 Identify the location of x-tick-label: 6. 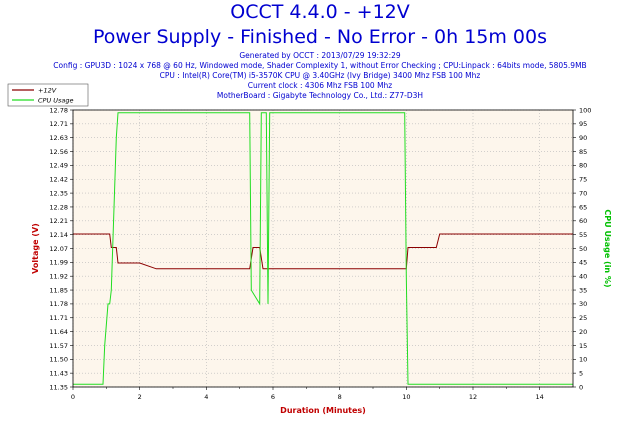
(273, 397).